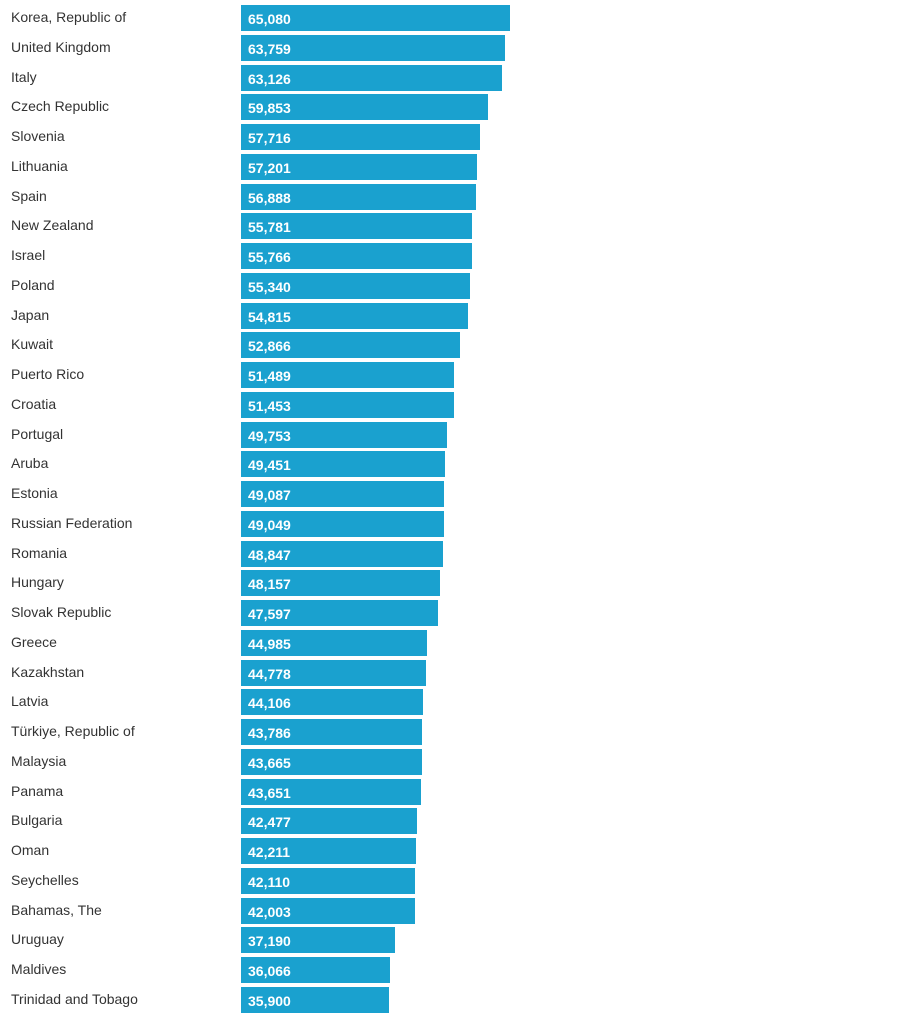 Image resolution: width=900 pixels, height=1015 pixels. I want to click on category-label: Croatia, so click(34, 403).